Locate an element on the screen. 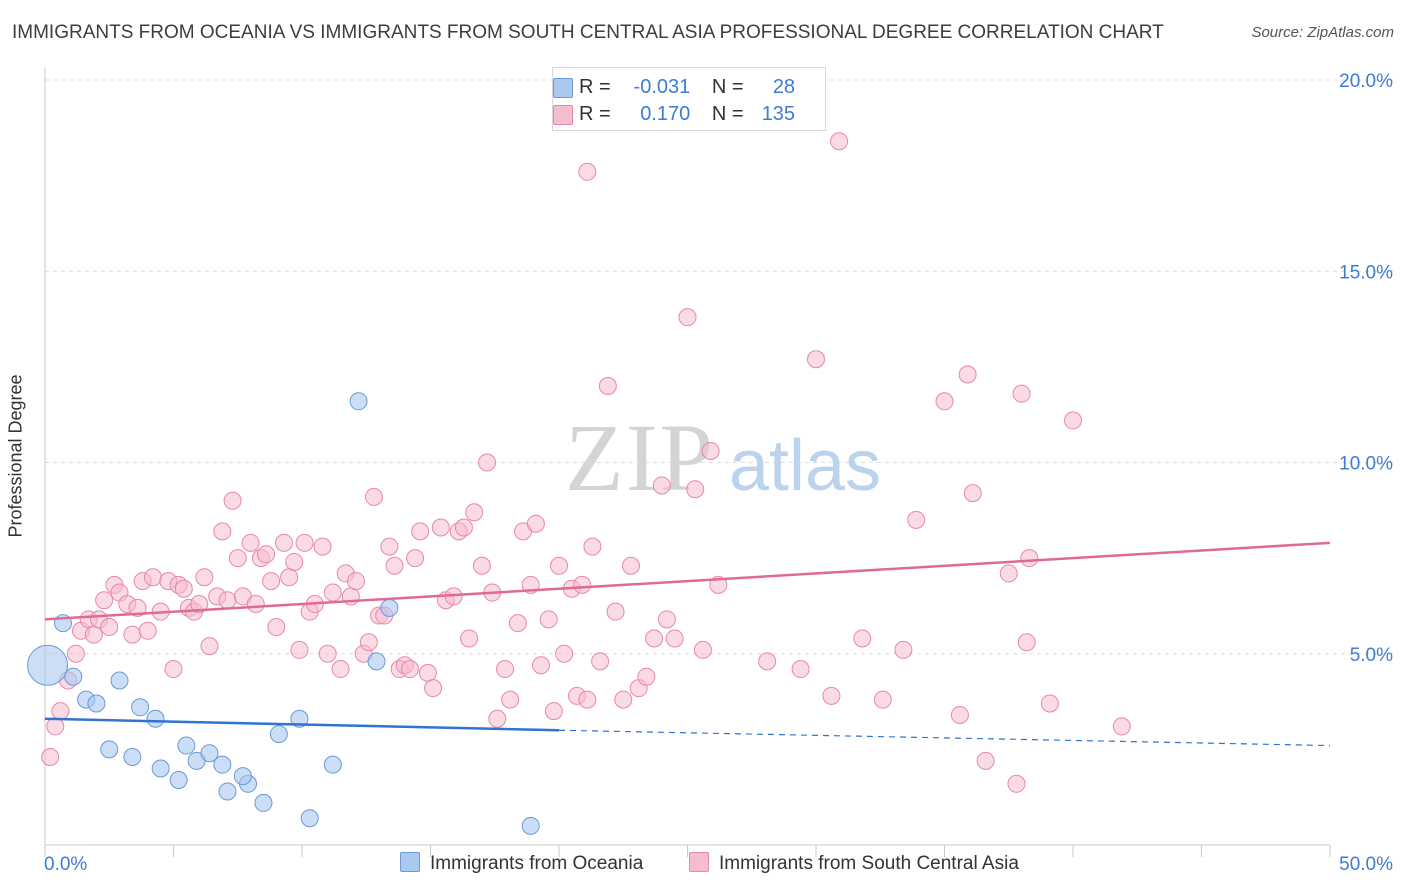  legend-n-label: N = is located at coordinates (727, 114).